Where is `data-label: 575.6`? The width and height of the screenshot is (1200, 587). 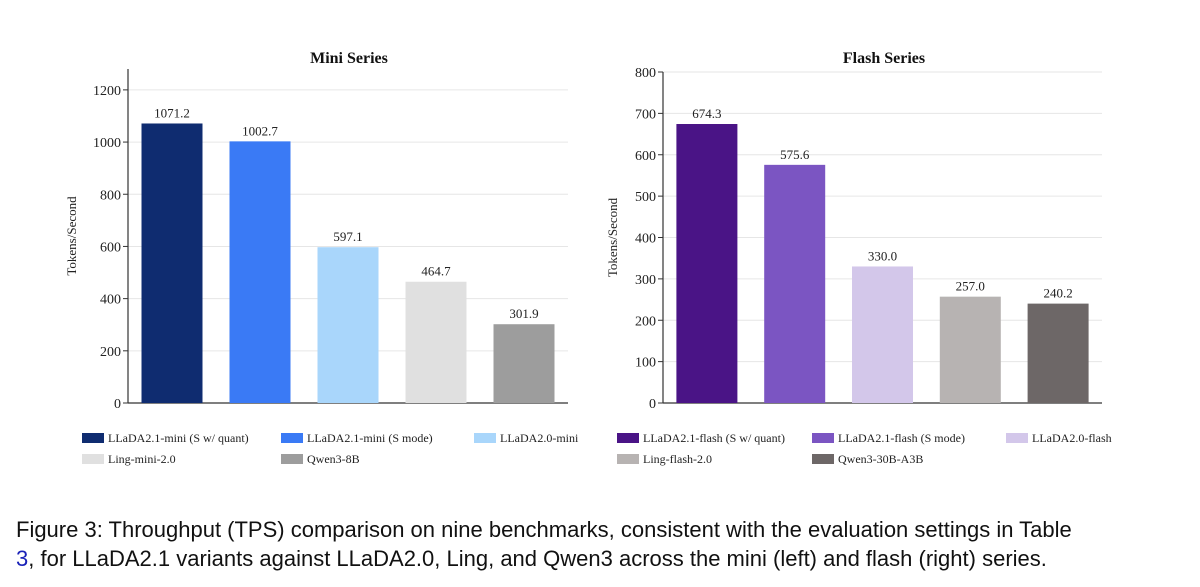 data-label: 575.6 is located at coordinates (795, 154).